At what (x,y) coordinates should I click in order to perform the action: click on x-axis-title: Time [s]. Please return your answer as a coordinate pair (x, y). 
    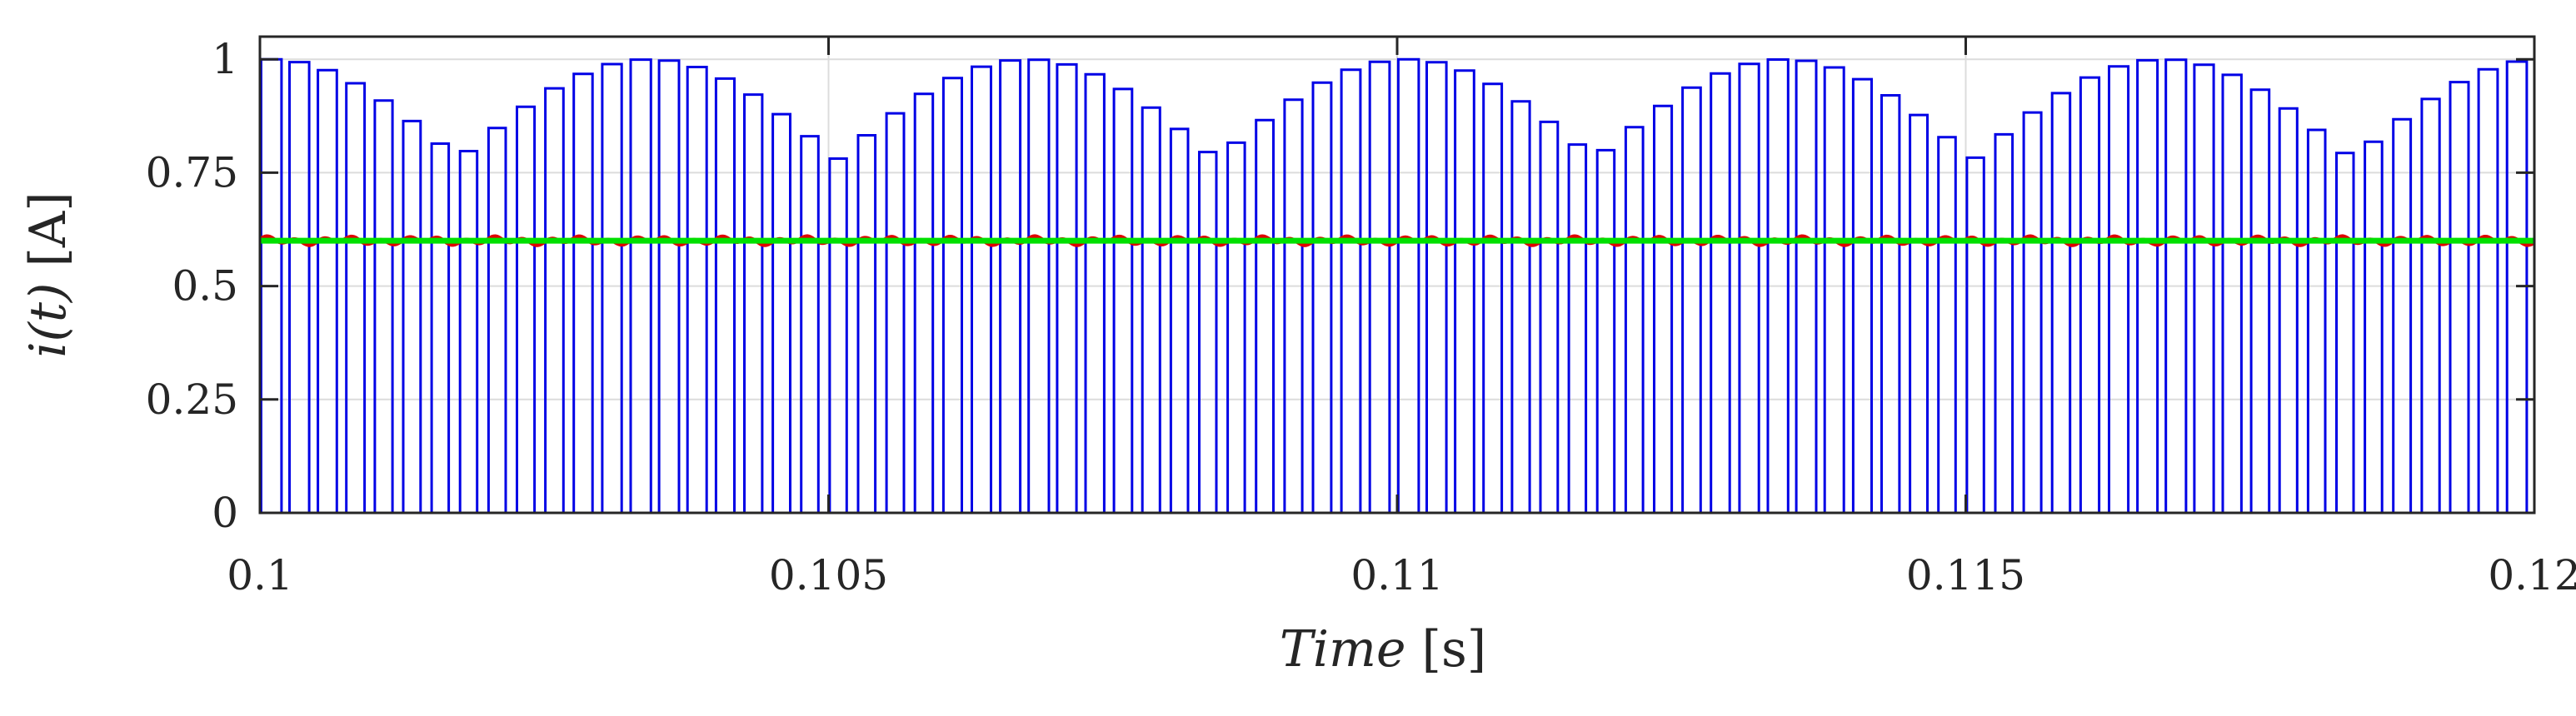
    Looking at the image, I should click on (1383, 649).